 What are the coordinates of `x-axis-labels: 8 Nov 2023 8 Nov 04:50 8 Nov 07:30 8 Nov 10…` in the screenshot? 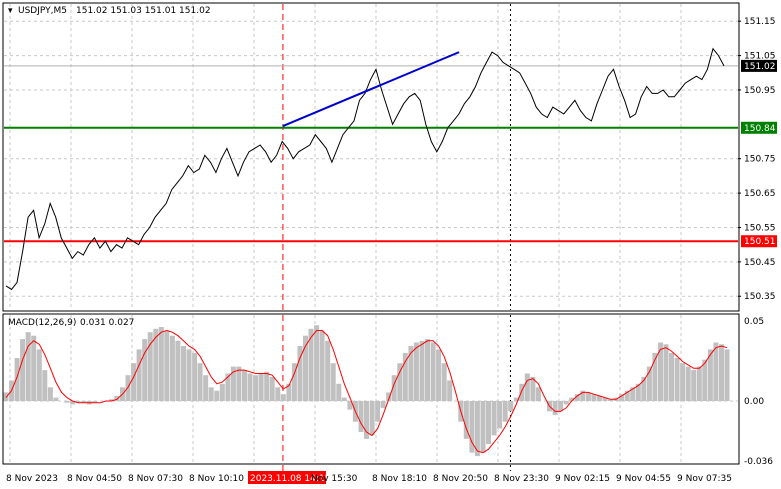 It's located at (369, 477).